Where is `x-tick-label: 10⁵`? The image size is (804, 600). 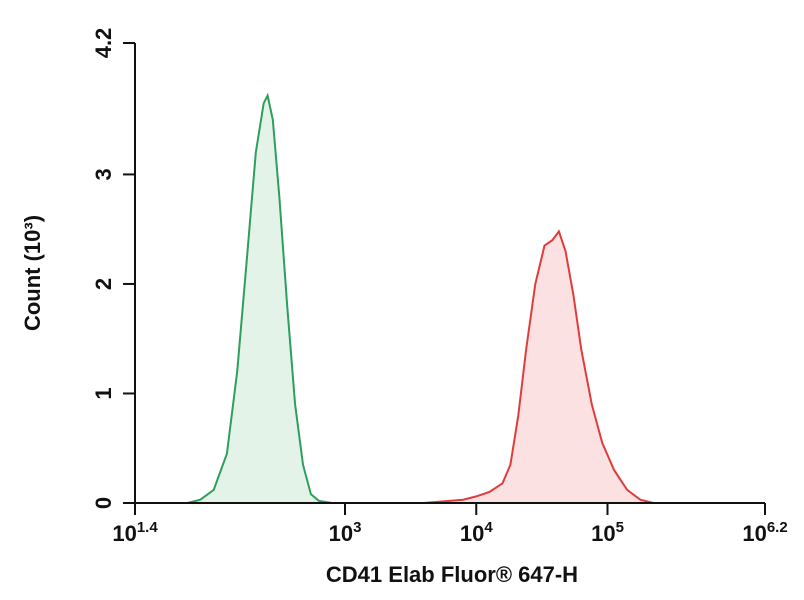
x-tick-label: 10⁵ is located at coordinates (607, 532).